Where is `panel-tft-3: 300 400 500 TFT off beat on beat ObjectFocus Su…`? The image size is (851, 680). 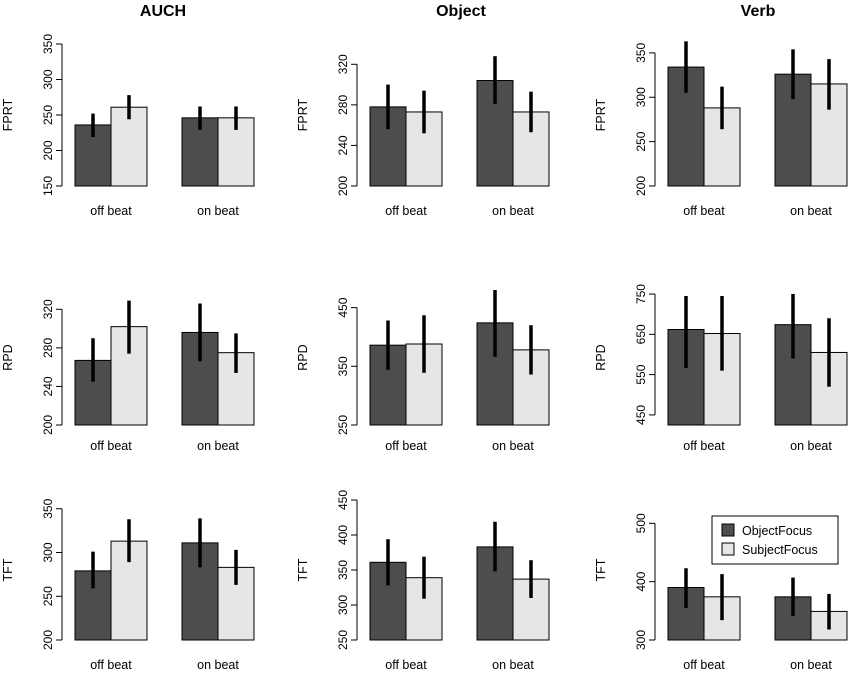
panel-tft-3: 300 400 500 TFT off beat on beat ObjectFocus Su… is located at coordinates (721, 592).